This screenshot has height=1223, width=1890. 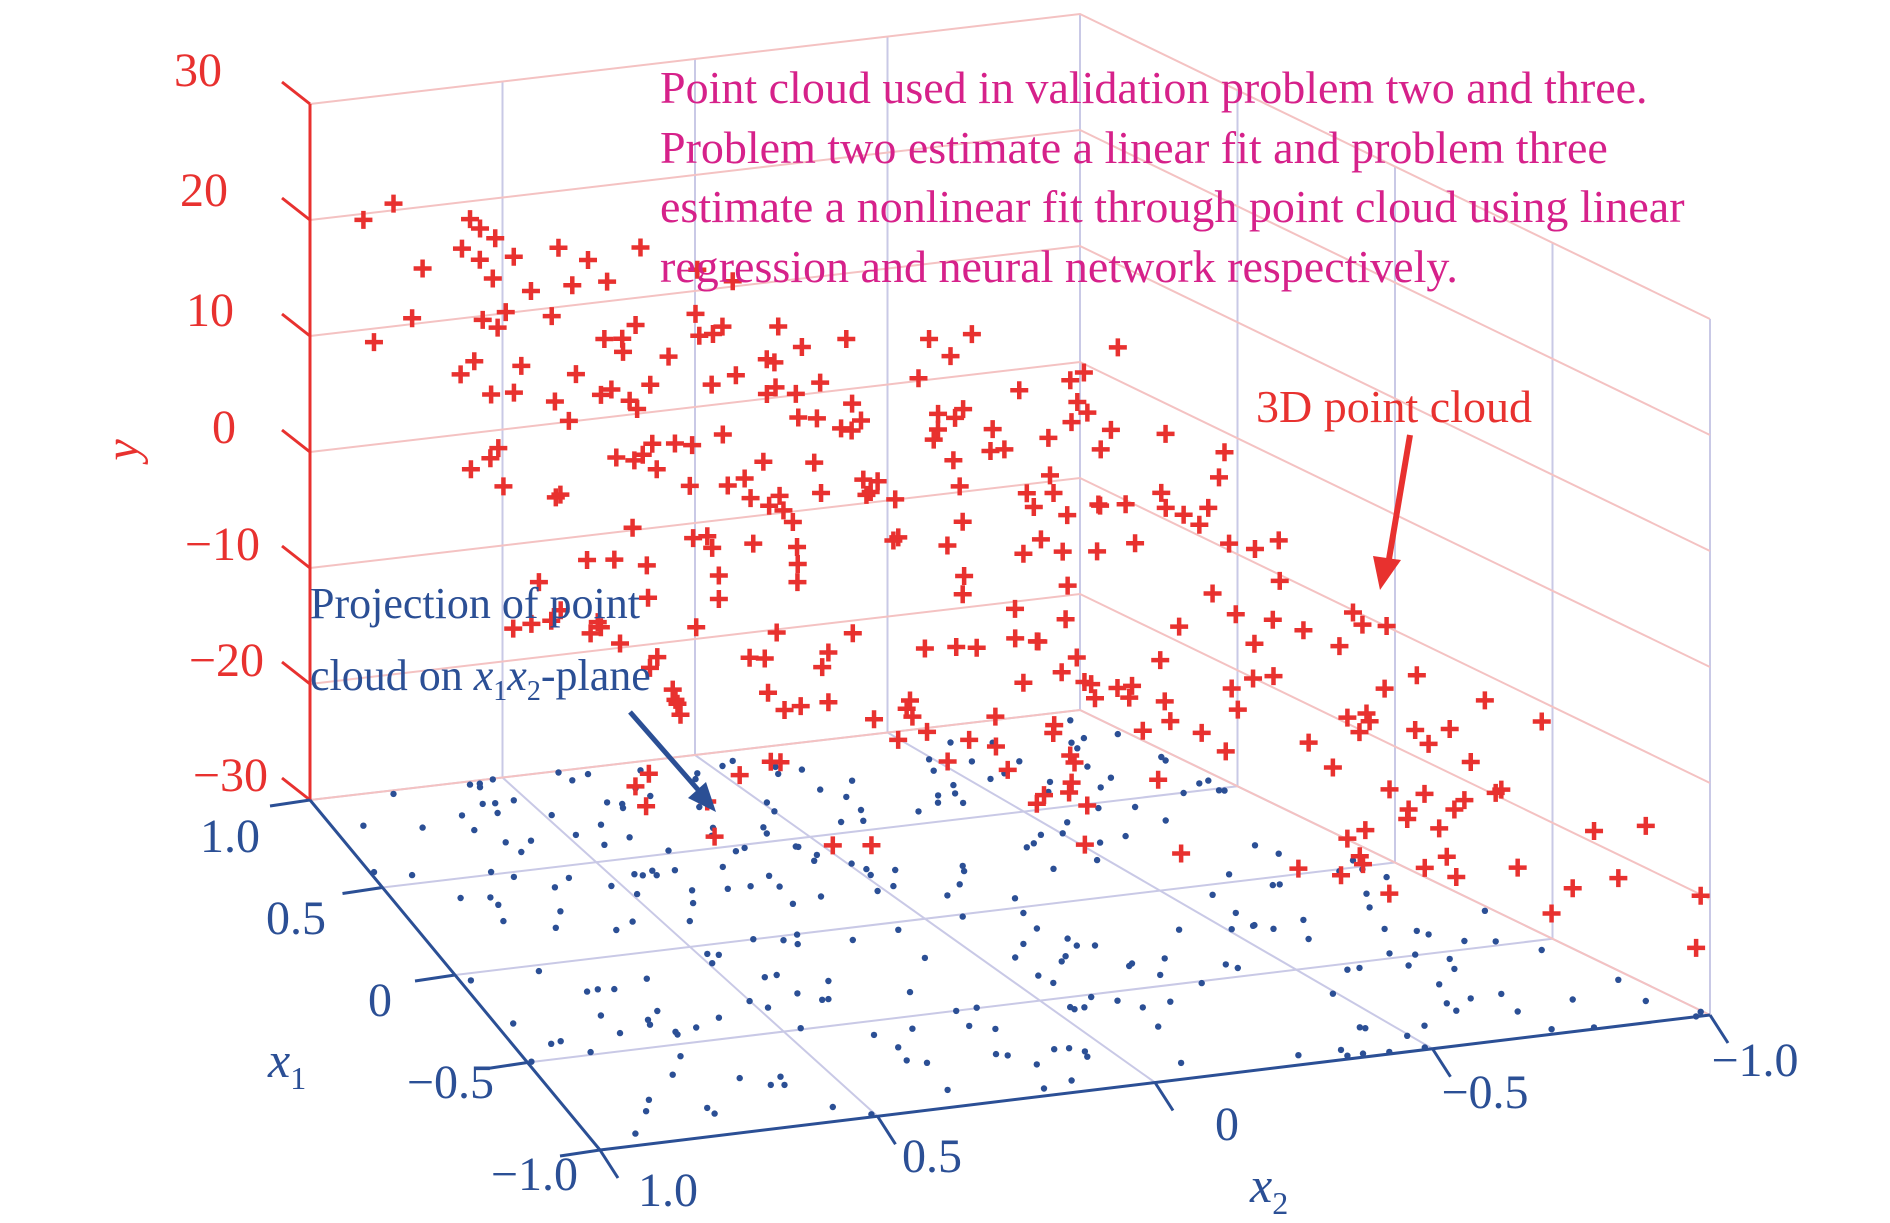 What do you see at coordinates (609, 1164) in the screenshot?
I see `x2-axis-tick` at bounding box center [609, 1164].